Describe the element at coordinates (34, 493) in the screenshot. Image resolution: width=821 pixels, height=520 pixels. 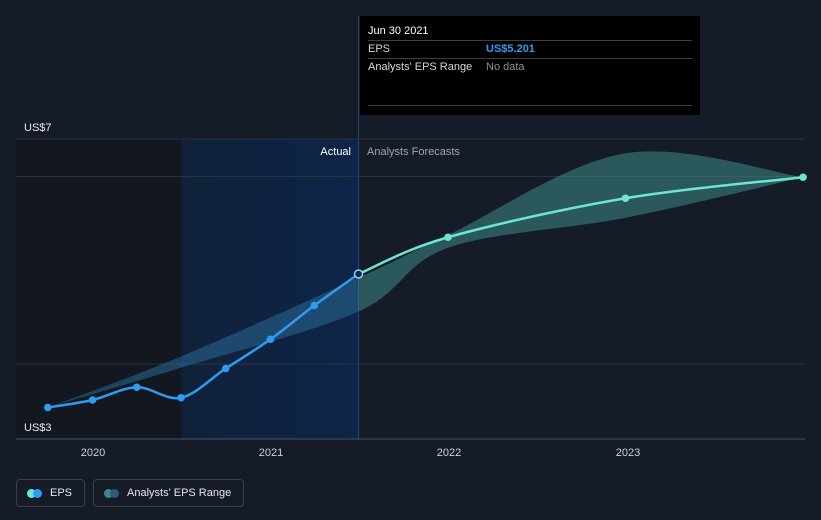
I see `eps-legend-icon` at that location.